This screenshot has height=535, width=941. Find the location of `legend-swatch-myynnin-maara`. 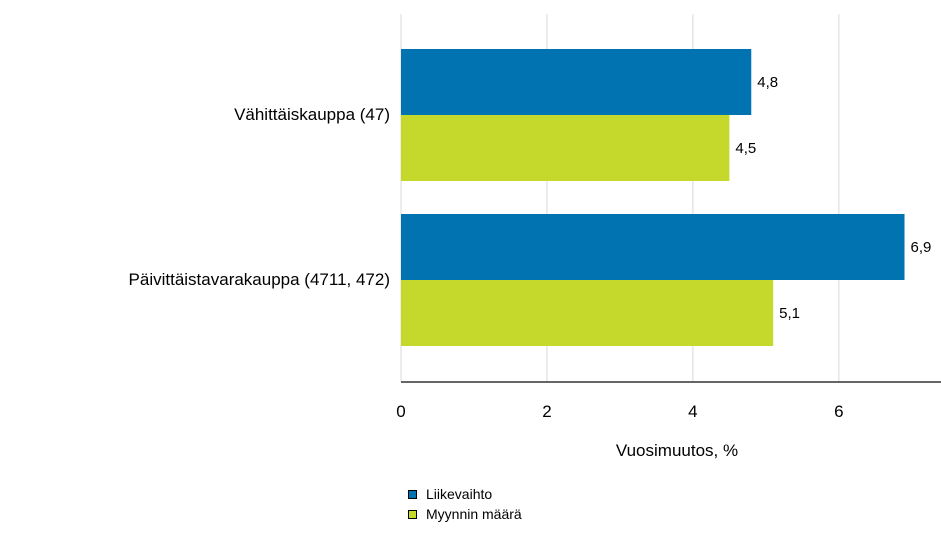

legend-swatch-myynnin-maara is located at coordinates (412, 514).